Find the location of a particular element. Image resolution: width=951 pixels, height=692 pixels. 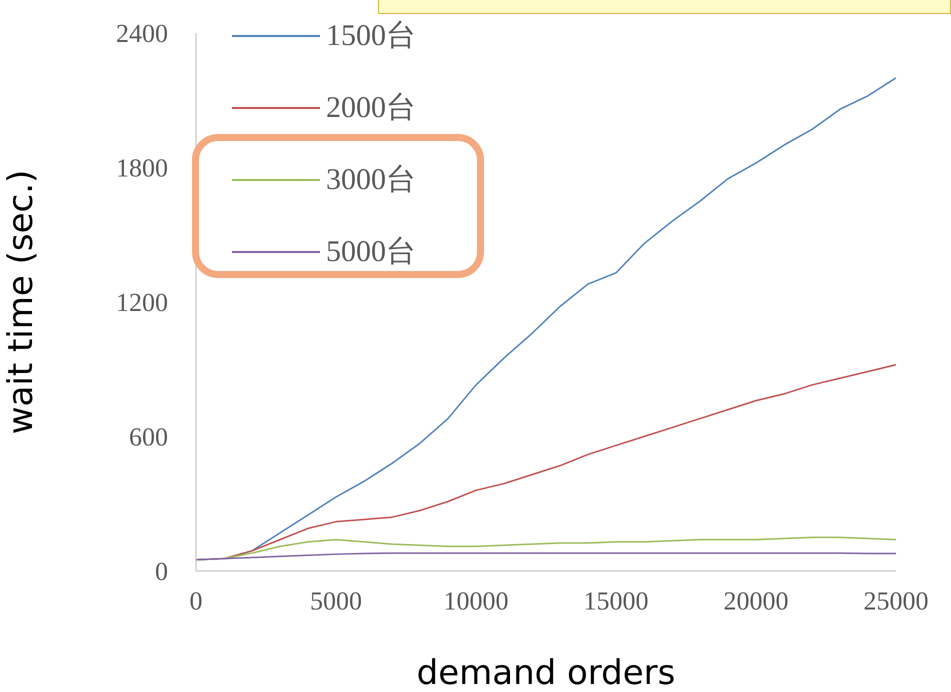

y-tick-label: 0 is located at coordinates (161, 571).